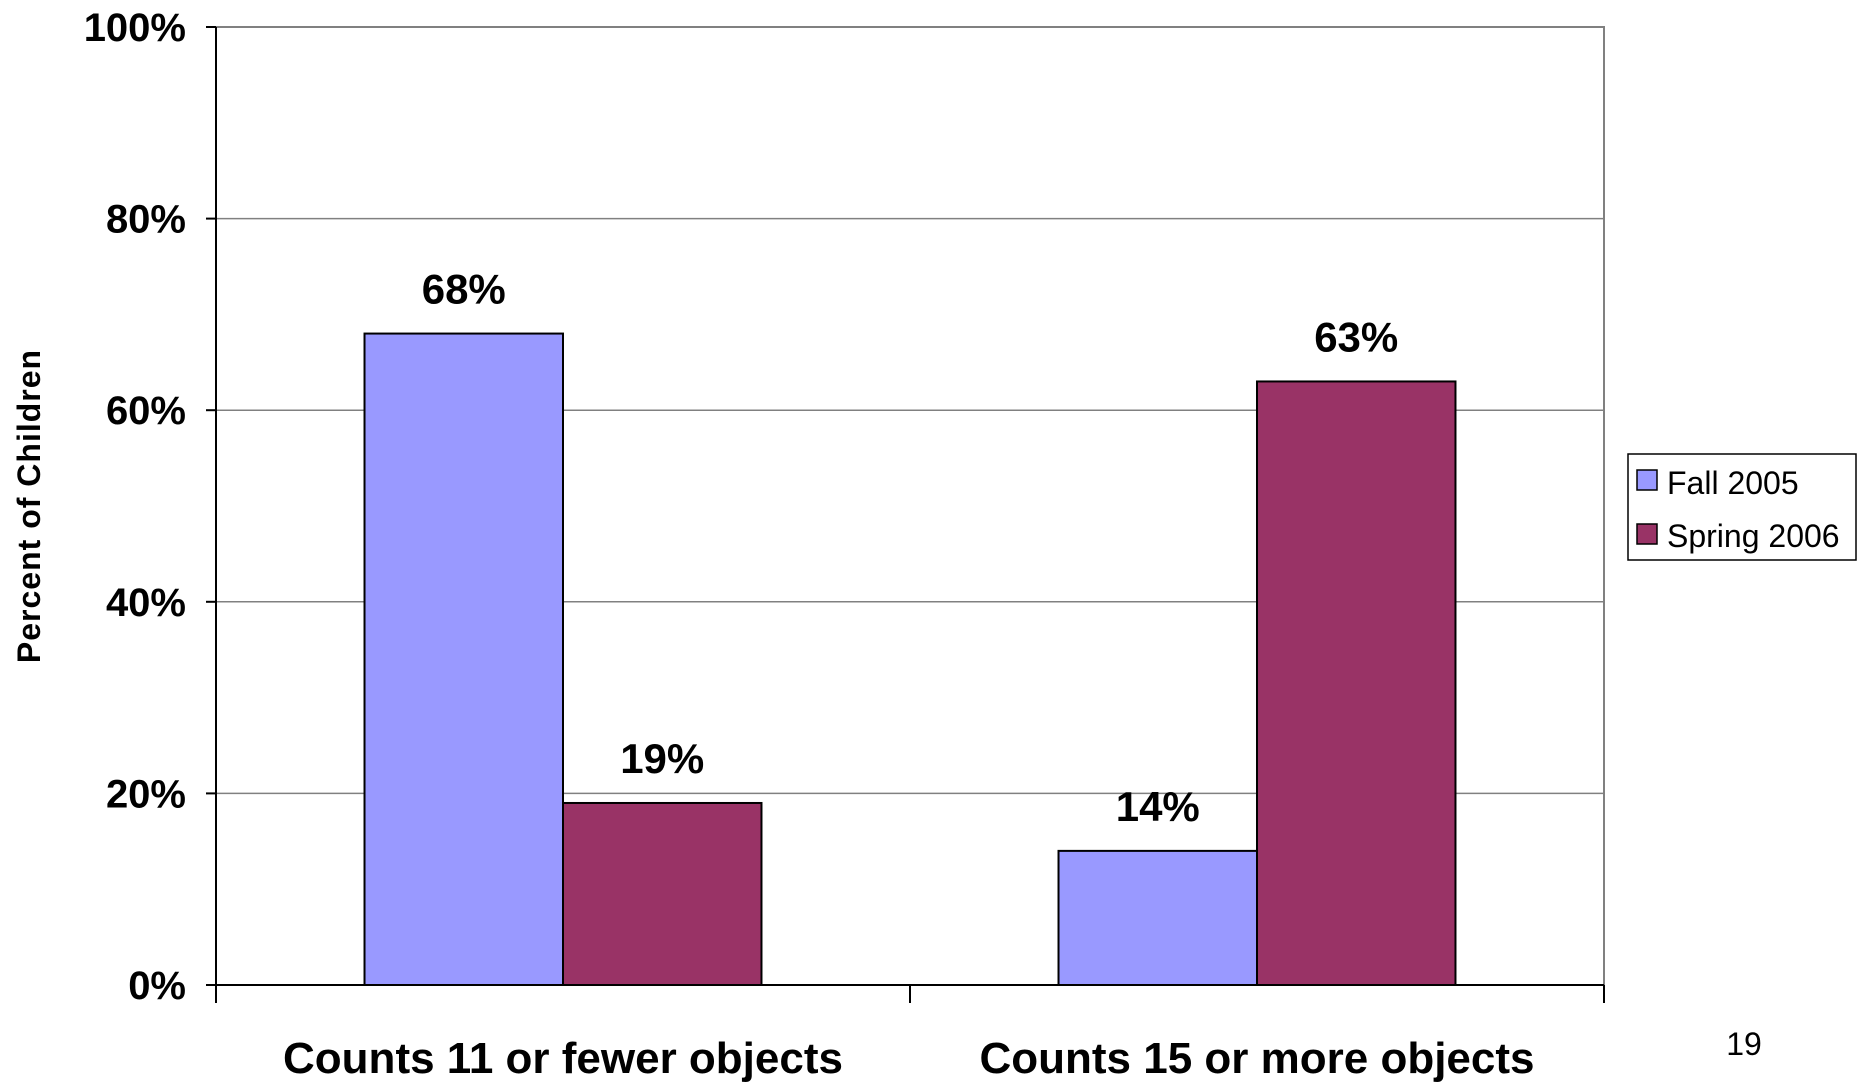 The width and height of the screenshot is (1858, 1086). Describe the element at coordinates (29, 506) in the screenshot. I see `y-axis-title: Percent of Children` at that location.